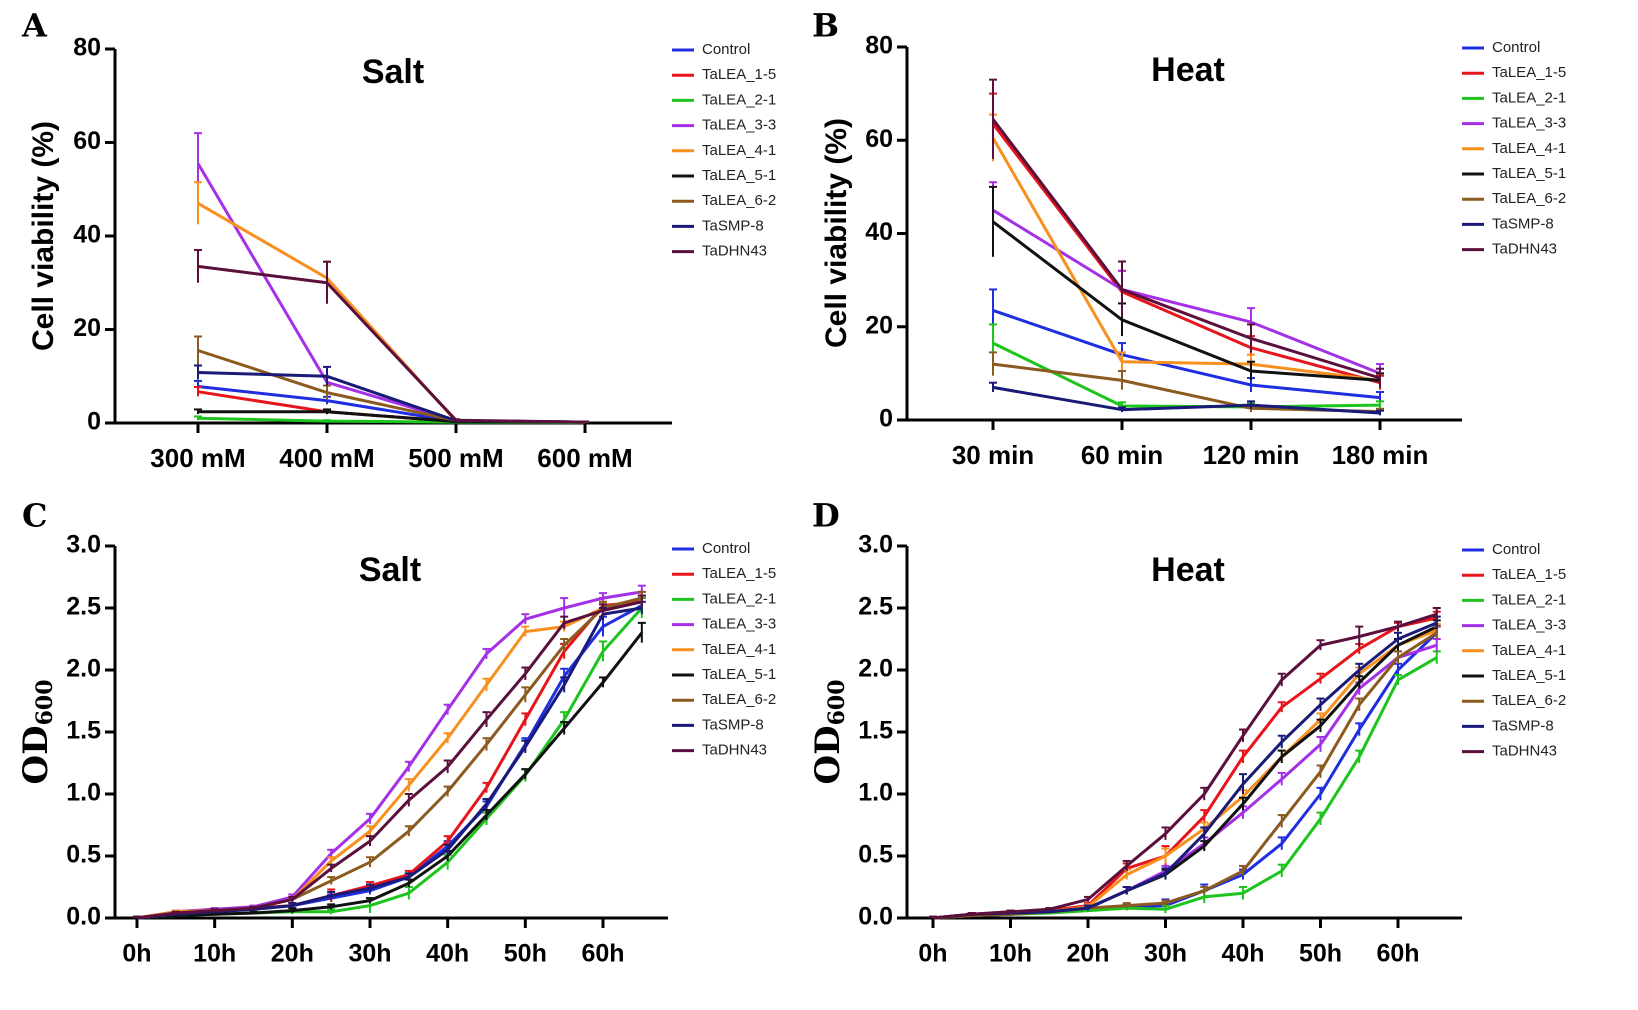 Image resolution: width=1638 pixels, height=1010 pixels. I want to click on y-tick-label: 40, so click(87, 235).